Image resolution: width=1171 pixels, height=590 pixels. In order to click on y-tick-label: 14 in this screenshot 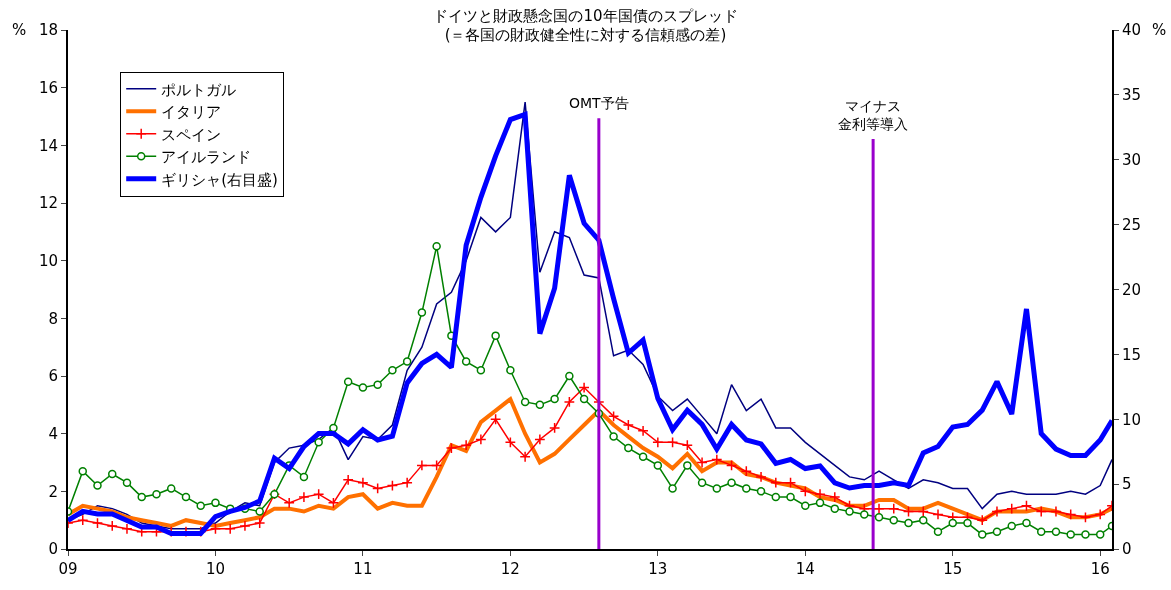, I will do `click(48, 145)`.